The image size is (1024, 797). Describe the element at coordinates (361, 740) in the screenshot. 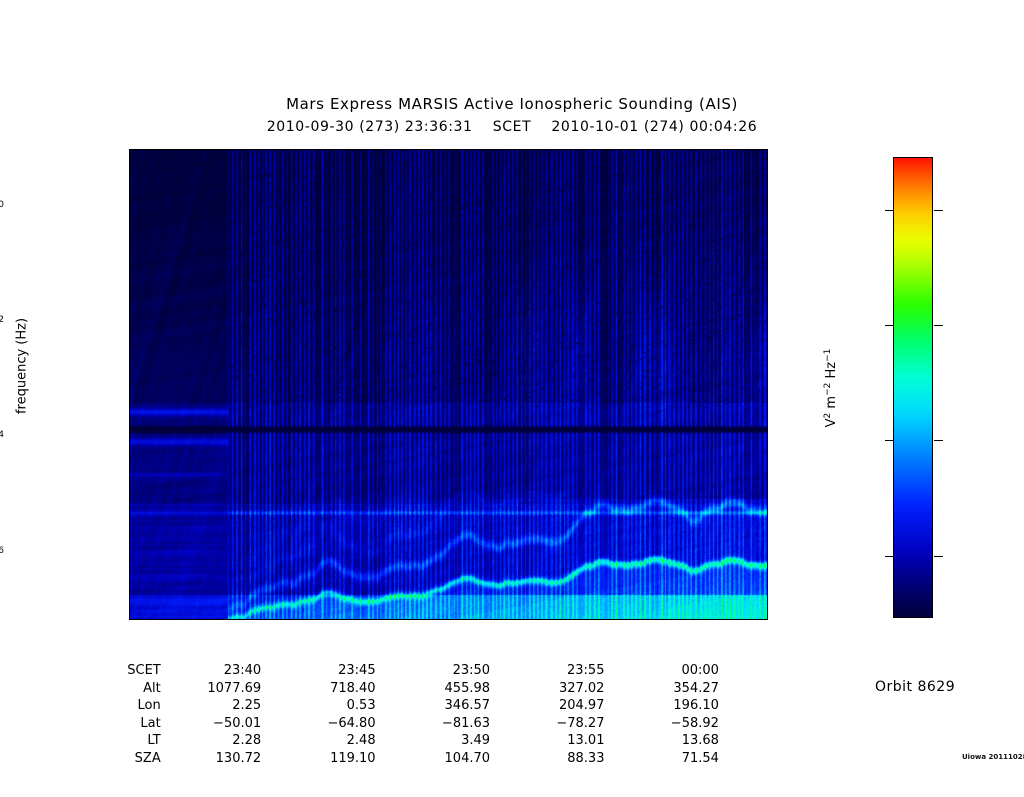

I see `ephemeris-cell: 2.48` at that location.